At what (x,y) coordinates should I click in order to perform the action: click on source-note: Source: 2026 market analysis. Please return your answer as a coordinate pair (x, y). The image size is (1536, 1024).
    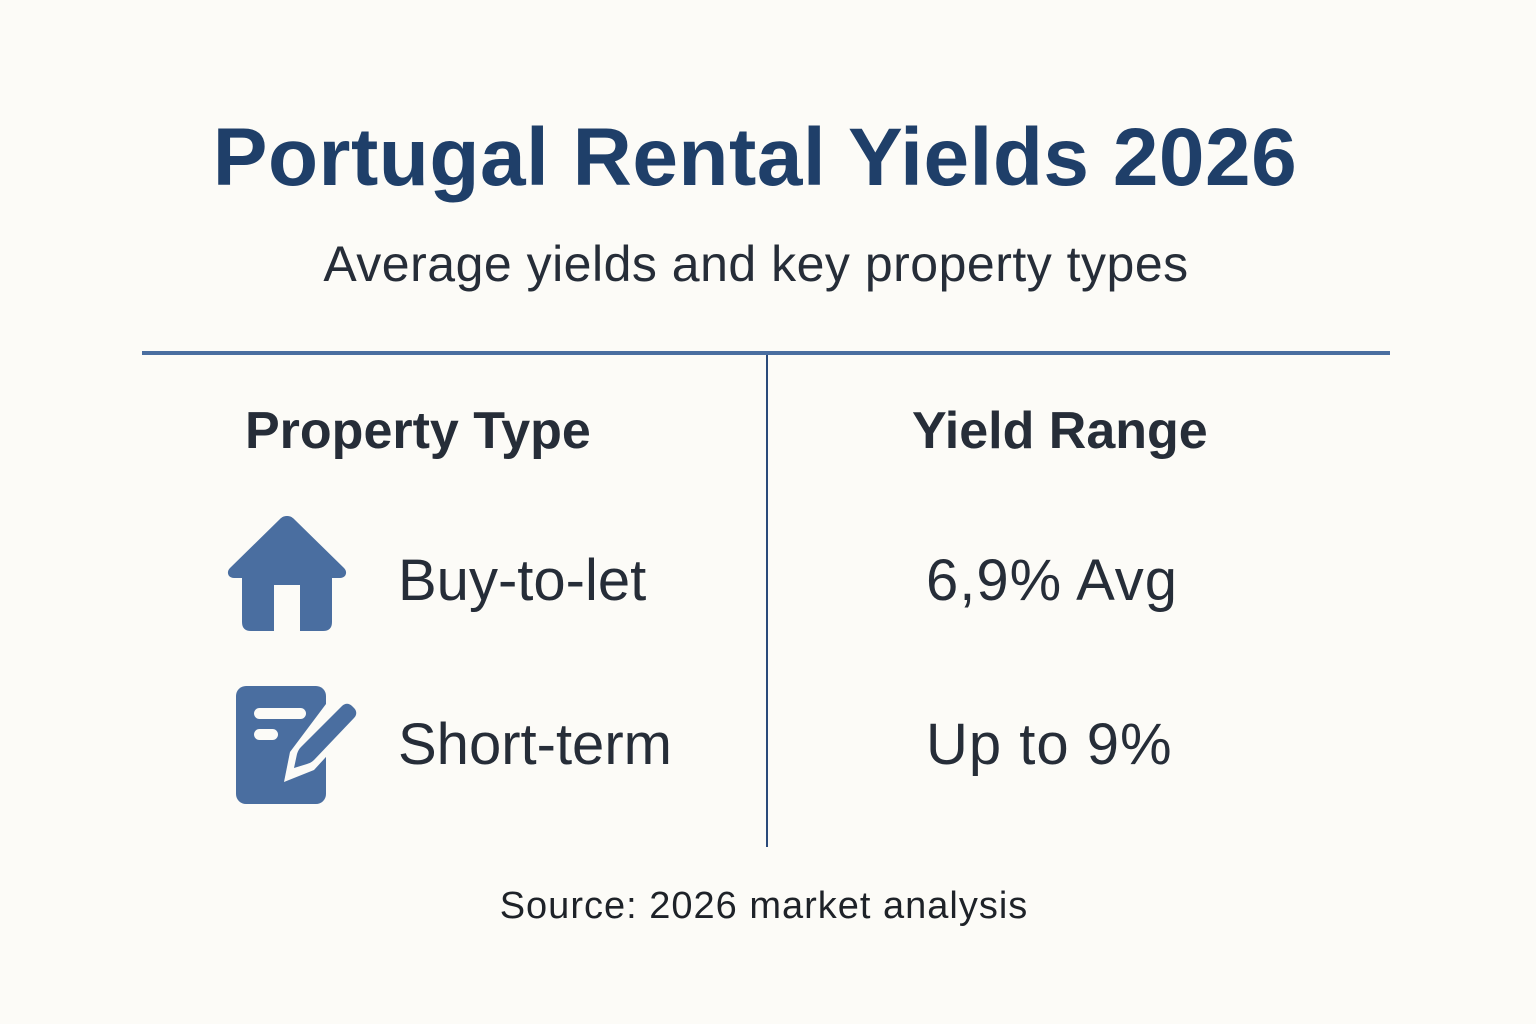
    Looking at the image, I should click on (764, 906).